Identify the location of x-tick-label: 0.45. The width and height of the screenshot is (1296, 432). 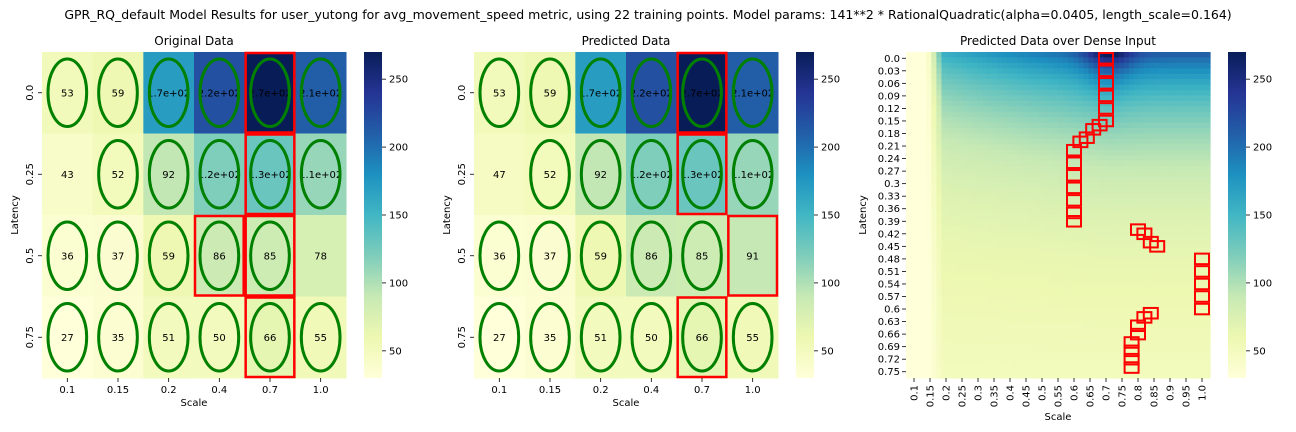
(1027, 396).